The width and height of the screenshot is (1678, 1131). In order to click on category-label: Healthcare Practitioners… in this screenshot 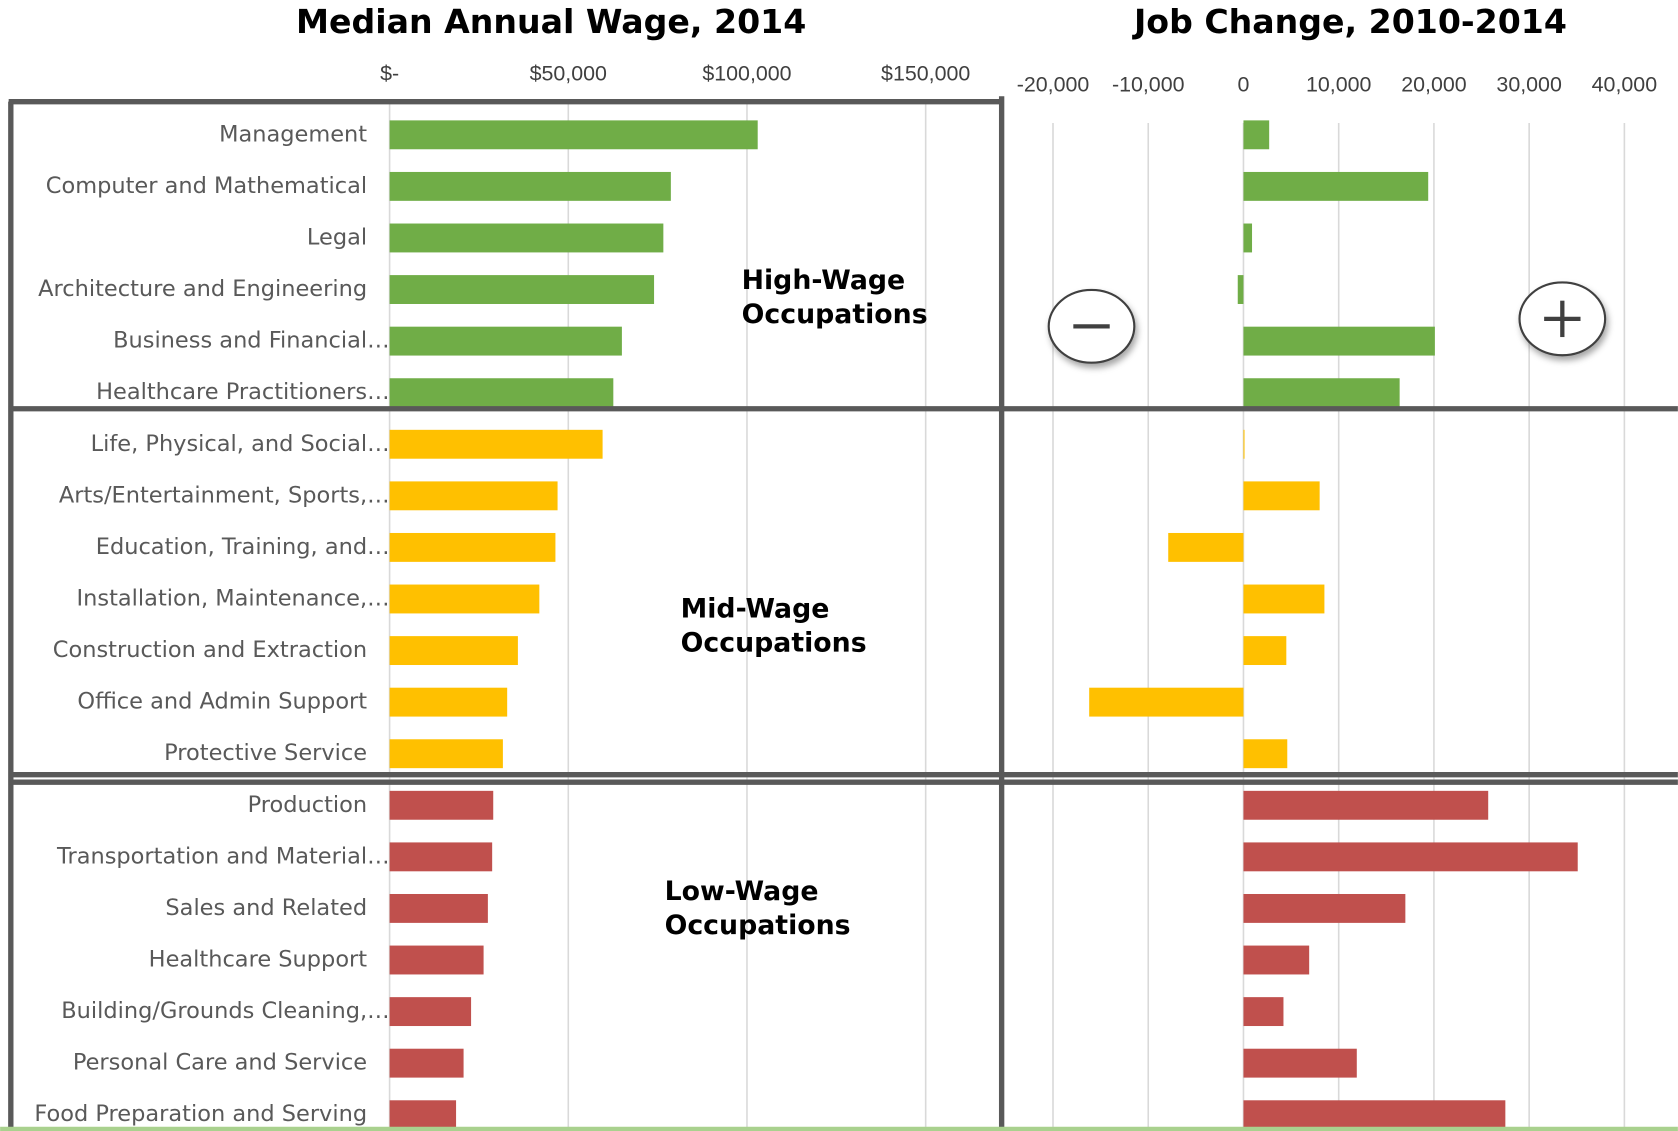, I will do `click(242, 392)`.